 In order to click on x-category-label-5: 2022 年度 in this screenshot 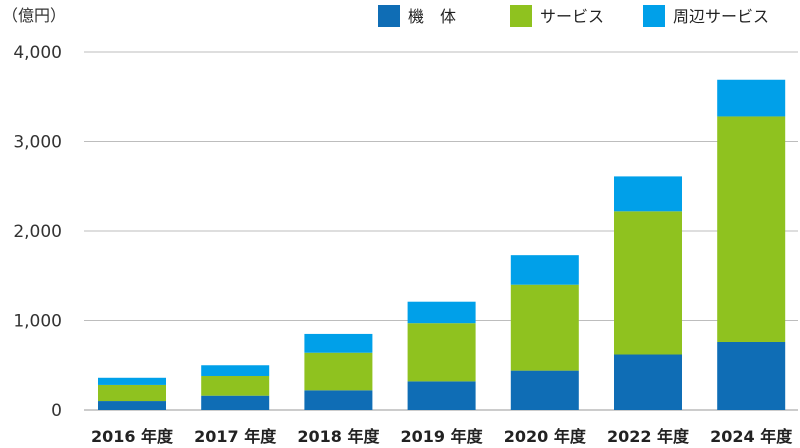, I will do `click(648, 436)`.